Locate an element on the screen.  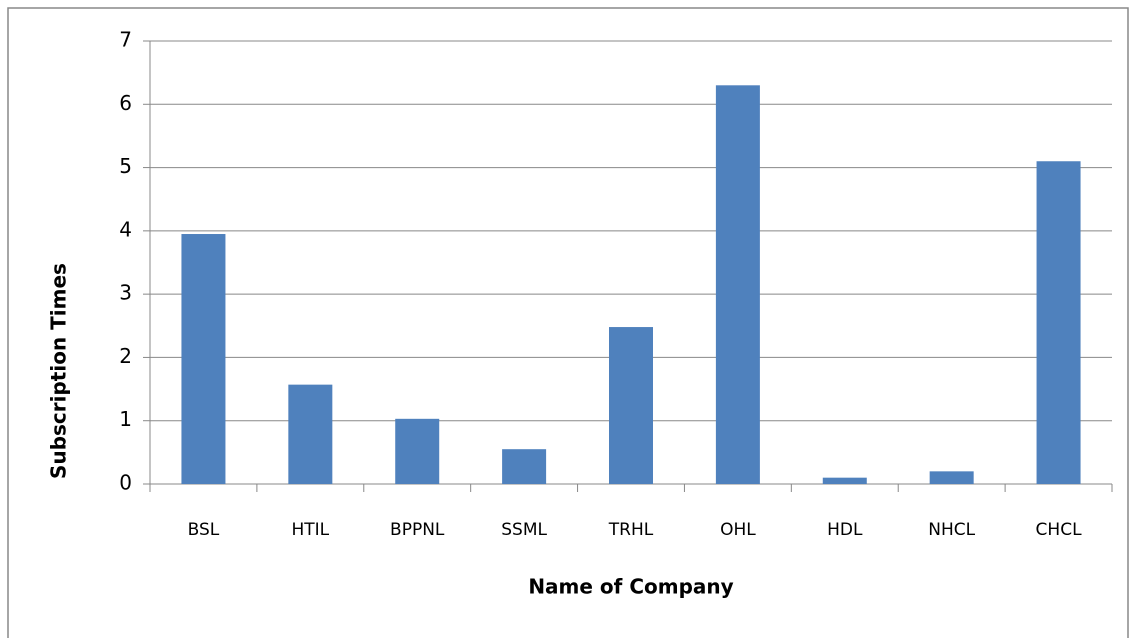
x-tick-label: CHCL is located at coordinates (1059, 530).